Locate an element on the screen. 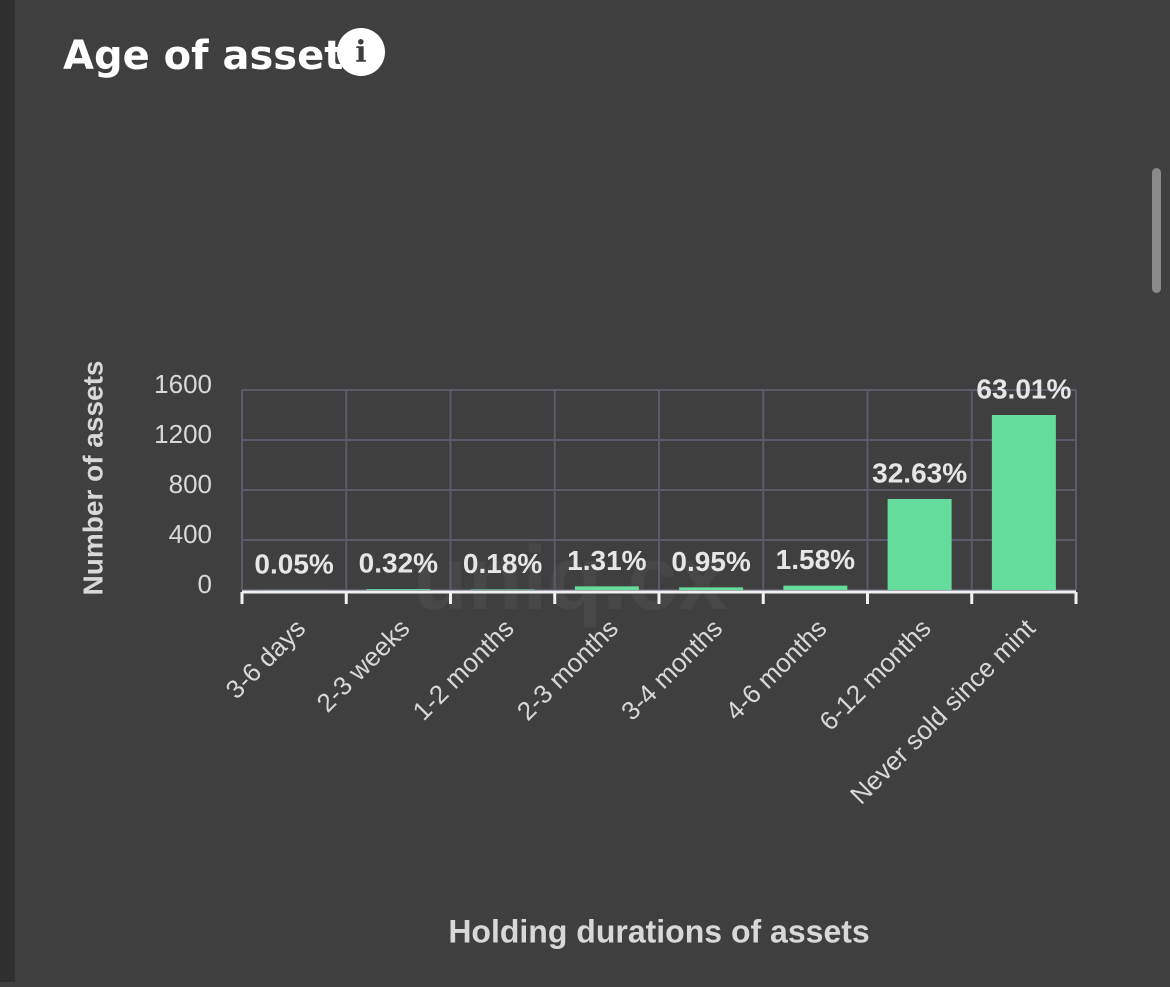  data-label: 0.05% is located at coordinates (293, 563).